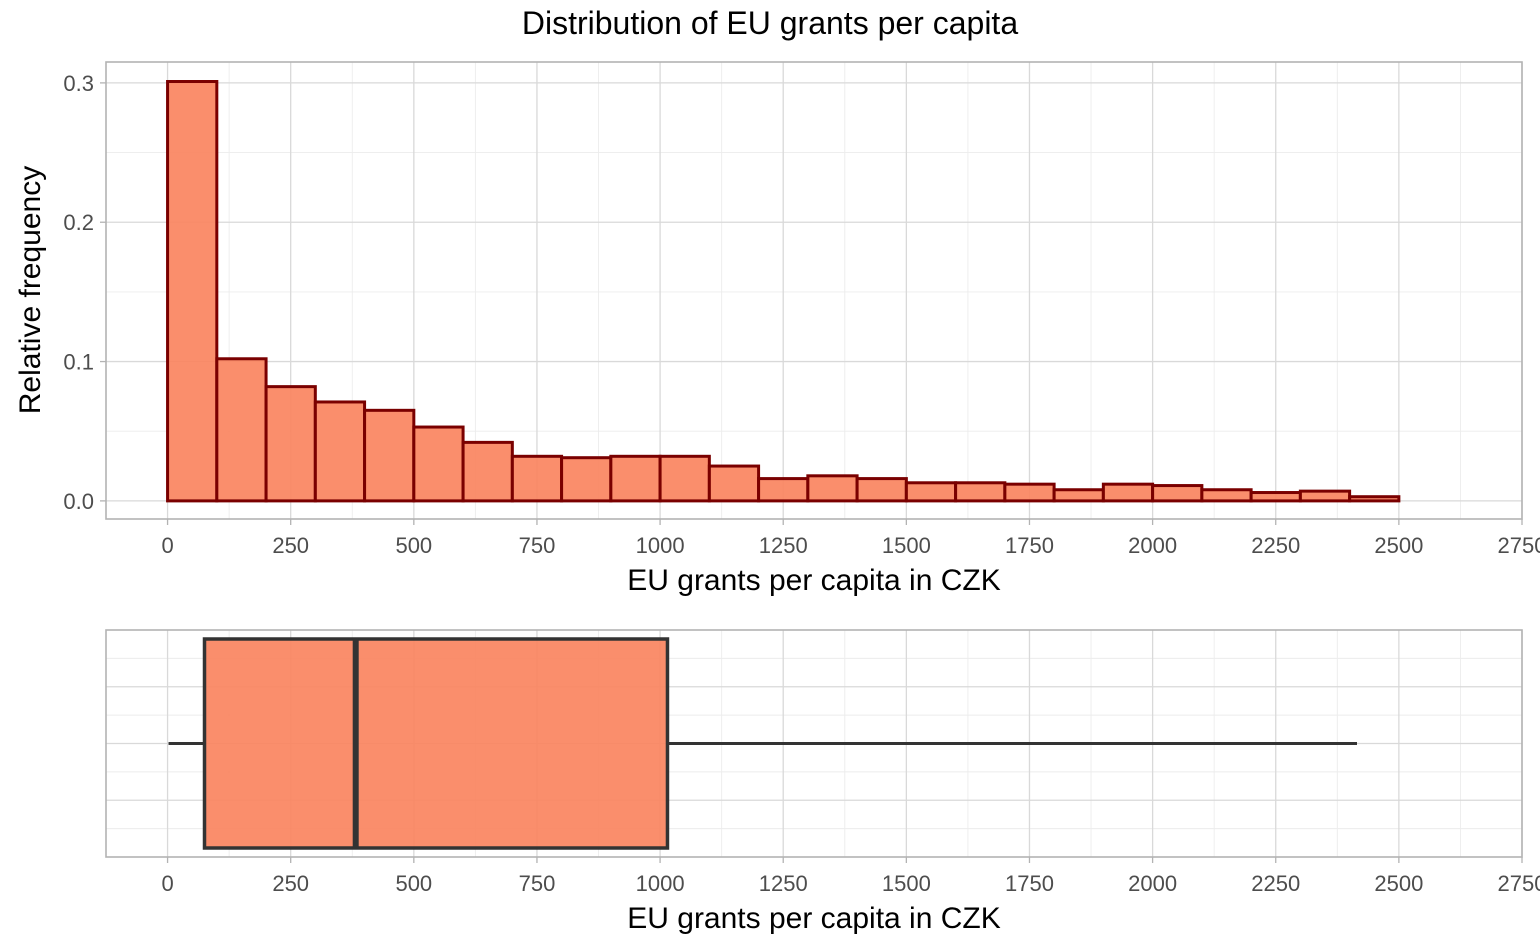 The height and width of the screenshot is (951, 1540). Describe the element at coordinates (413, 883) in the screenshot. I see `boxplot-x-tick-label: 500` at that location.